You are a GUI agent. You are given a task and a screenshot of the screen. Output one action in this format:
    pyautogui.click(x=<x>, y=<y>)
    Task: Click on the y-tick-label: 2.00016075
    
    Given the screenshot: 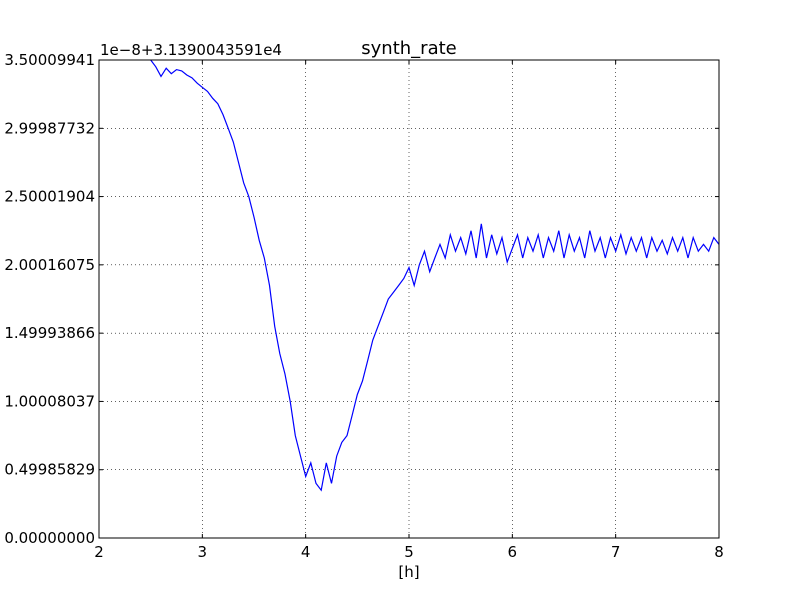 What is the action you would take?
    pyautogui.click(x=49, y=265)
    